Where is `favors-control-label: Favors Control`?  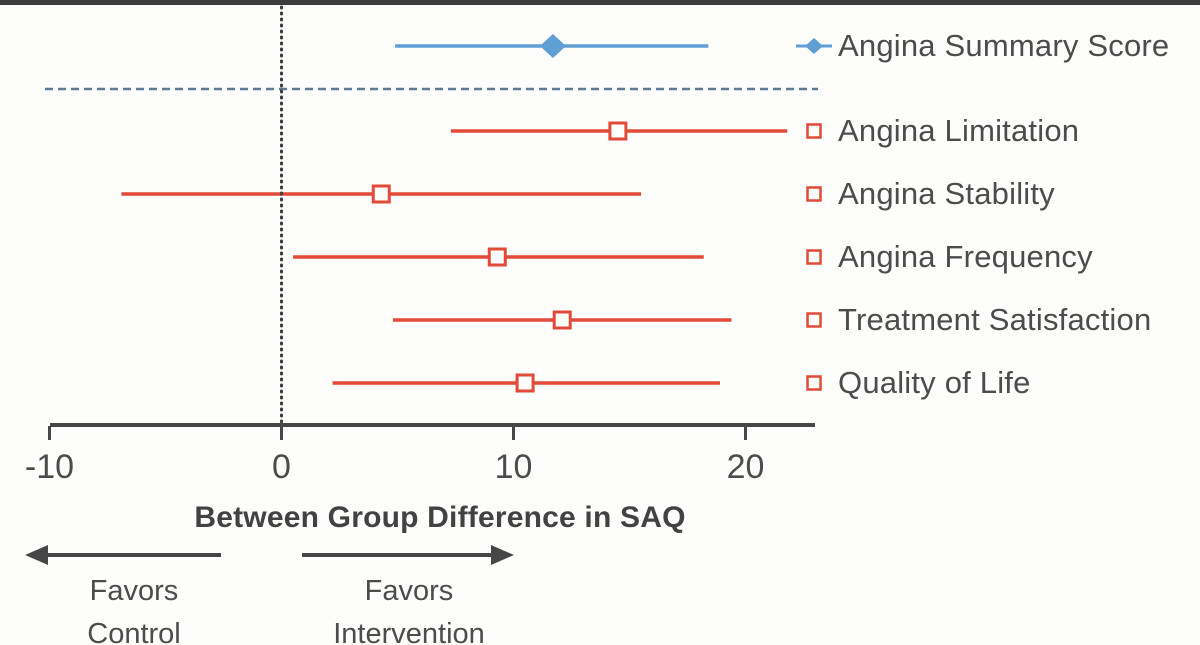 favors-control-label: Favors Control is located at coordinates (134, 607).